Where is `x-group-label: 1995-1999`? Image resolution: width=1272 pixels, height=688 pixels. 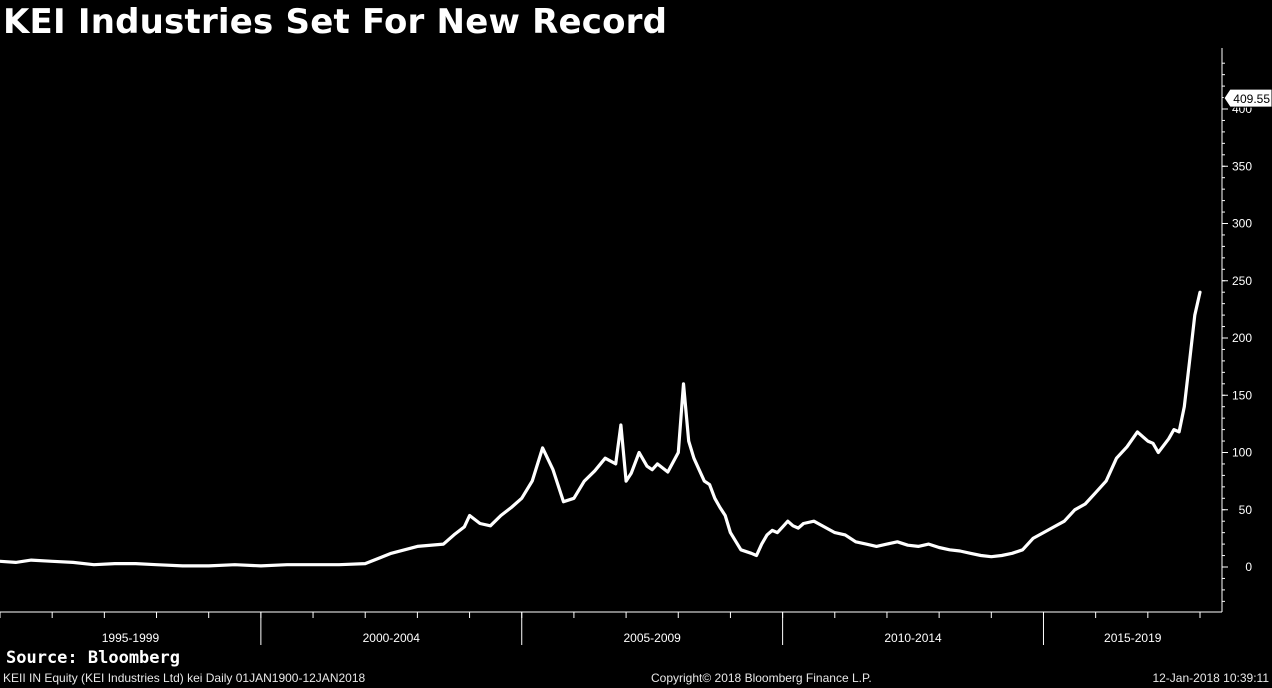
x-group-label: 1995-1999 is located at coordinates (131, 638).